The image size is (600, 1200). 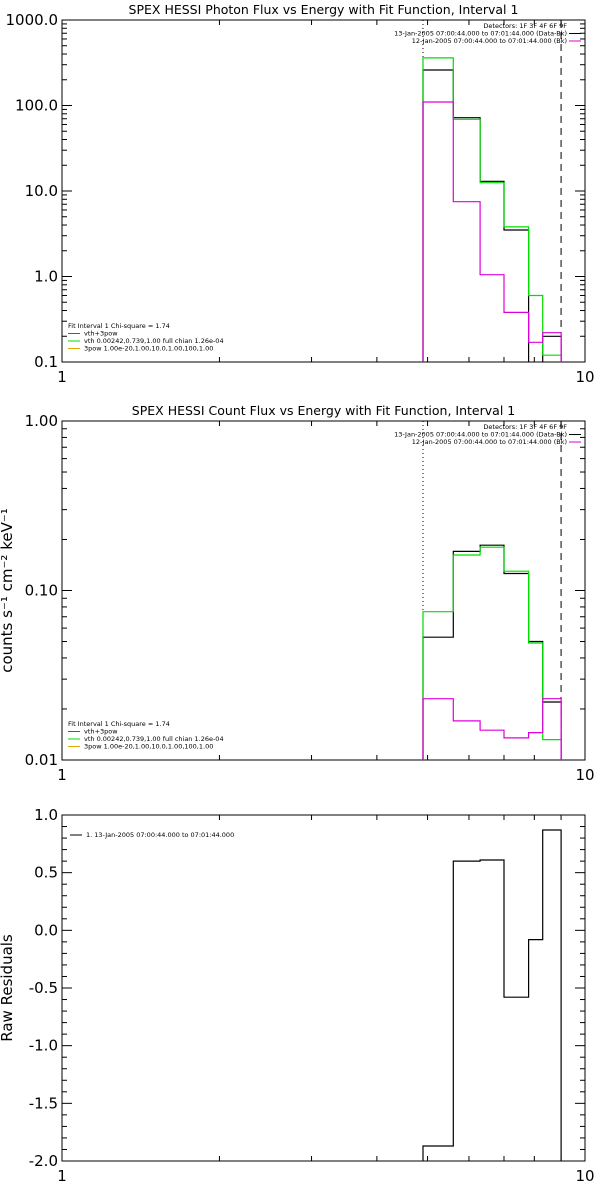 I want to click on y-tick-label: 0.10, so click(x=41, y=591).